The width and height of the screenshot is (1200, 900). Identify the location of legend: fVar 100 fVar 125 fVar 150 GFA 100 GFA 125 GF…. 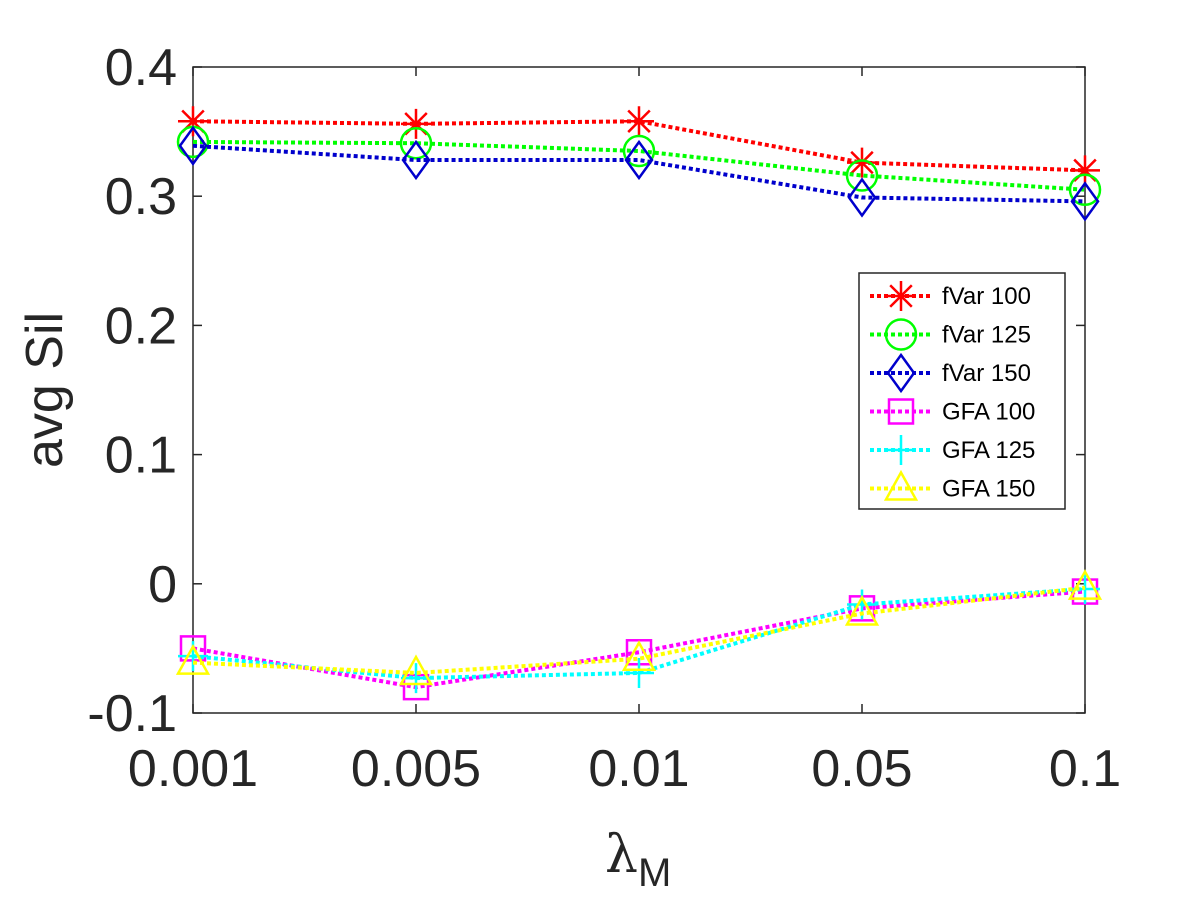
(962, 391).